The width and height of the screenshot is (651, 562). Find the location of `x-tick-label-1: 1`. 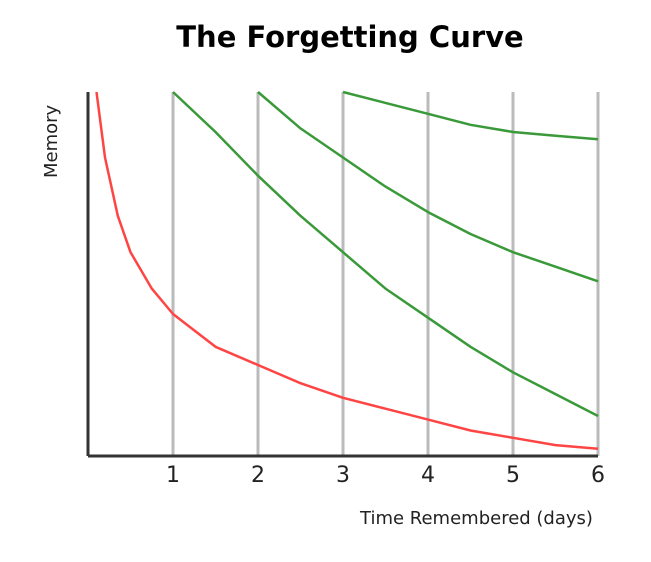

x-tick-label-1: 1 is located at coordinates (173, 475).